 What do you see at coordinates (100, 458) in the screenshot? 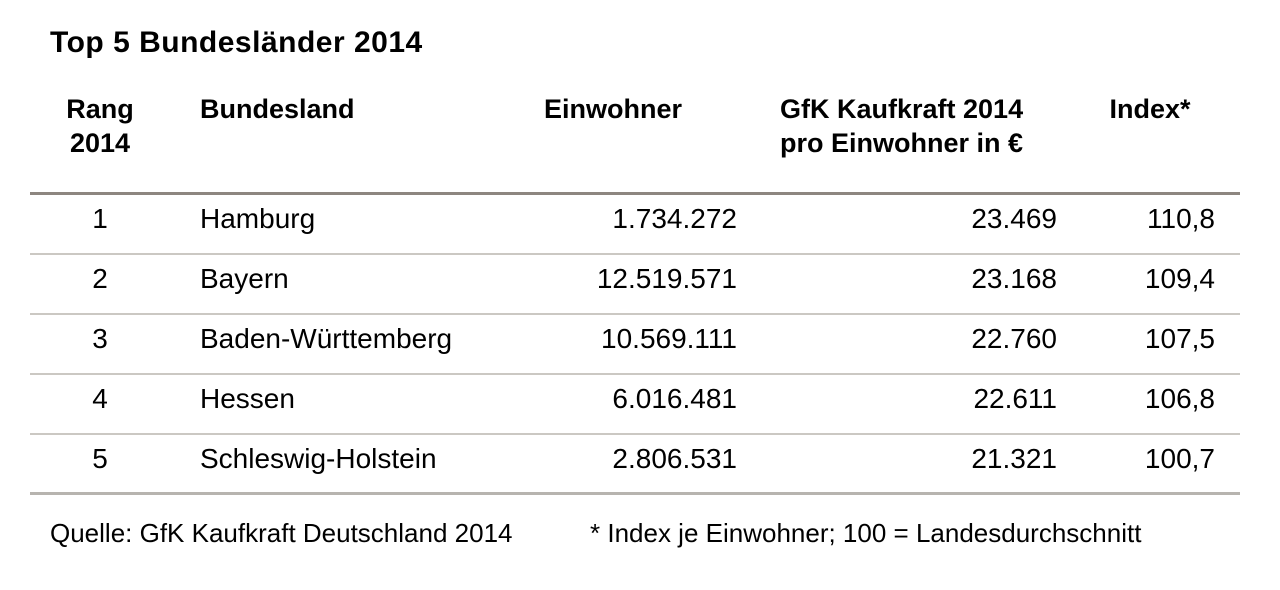
I see `rang-cell: 5` at bounding box center [100, 458].